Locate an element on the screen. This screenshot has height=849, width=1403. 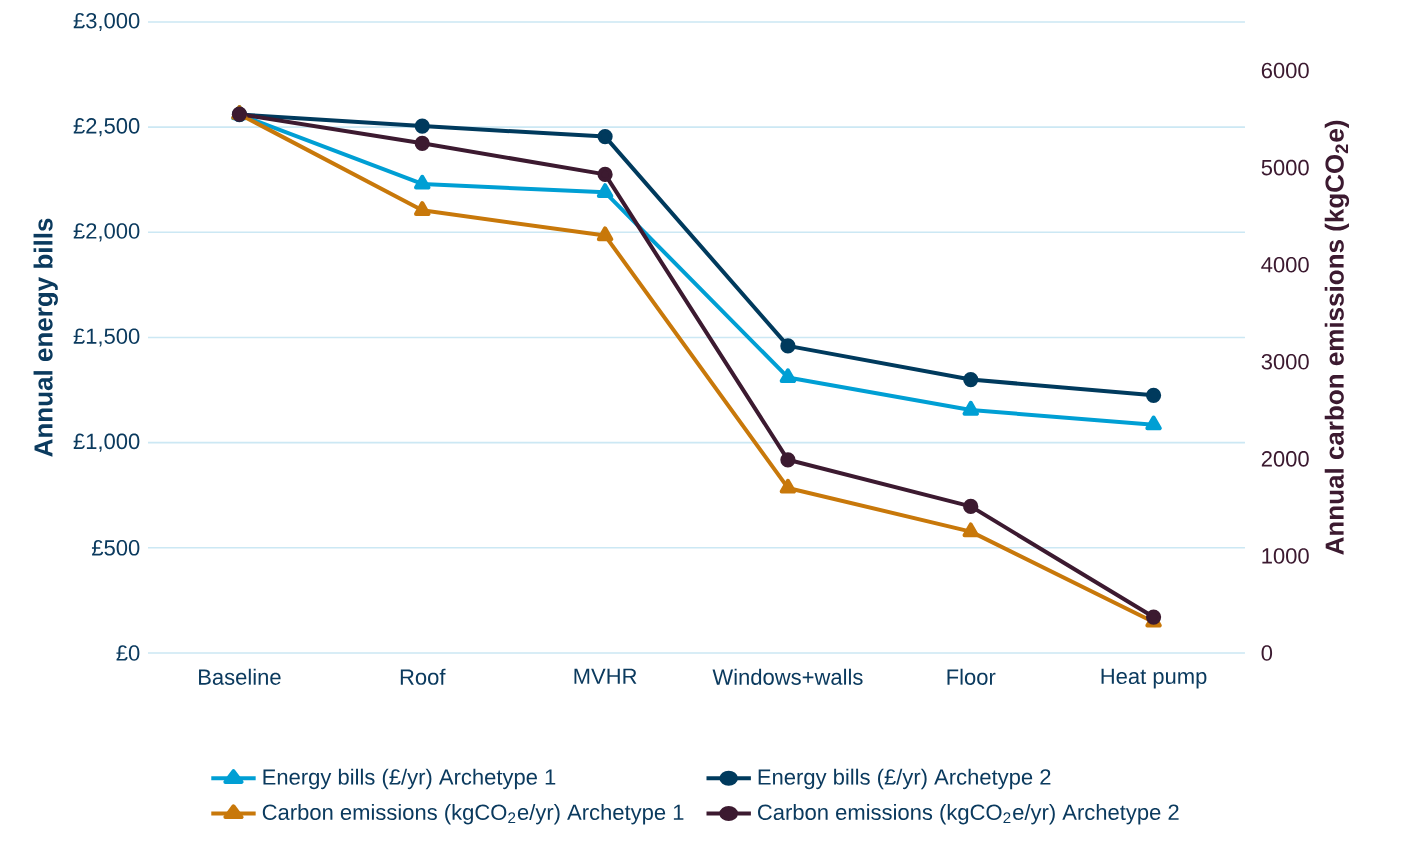
y-tick-label: £0 is located at coordinates (128, 653).